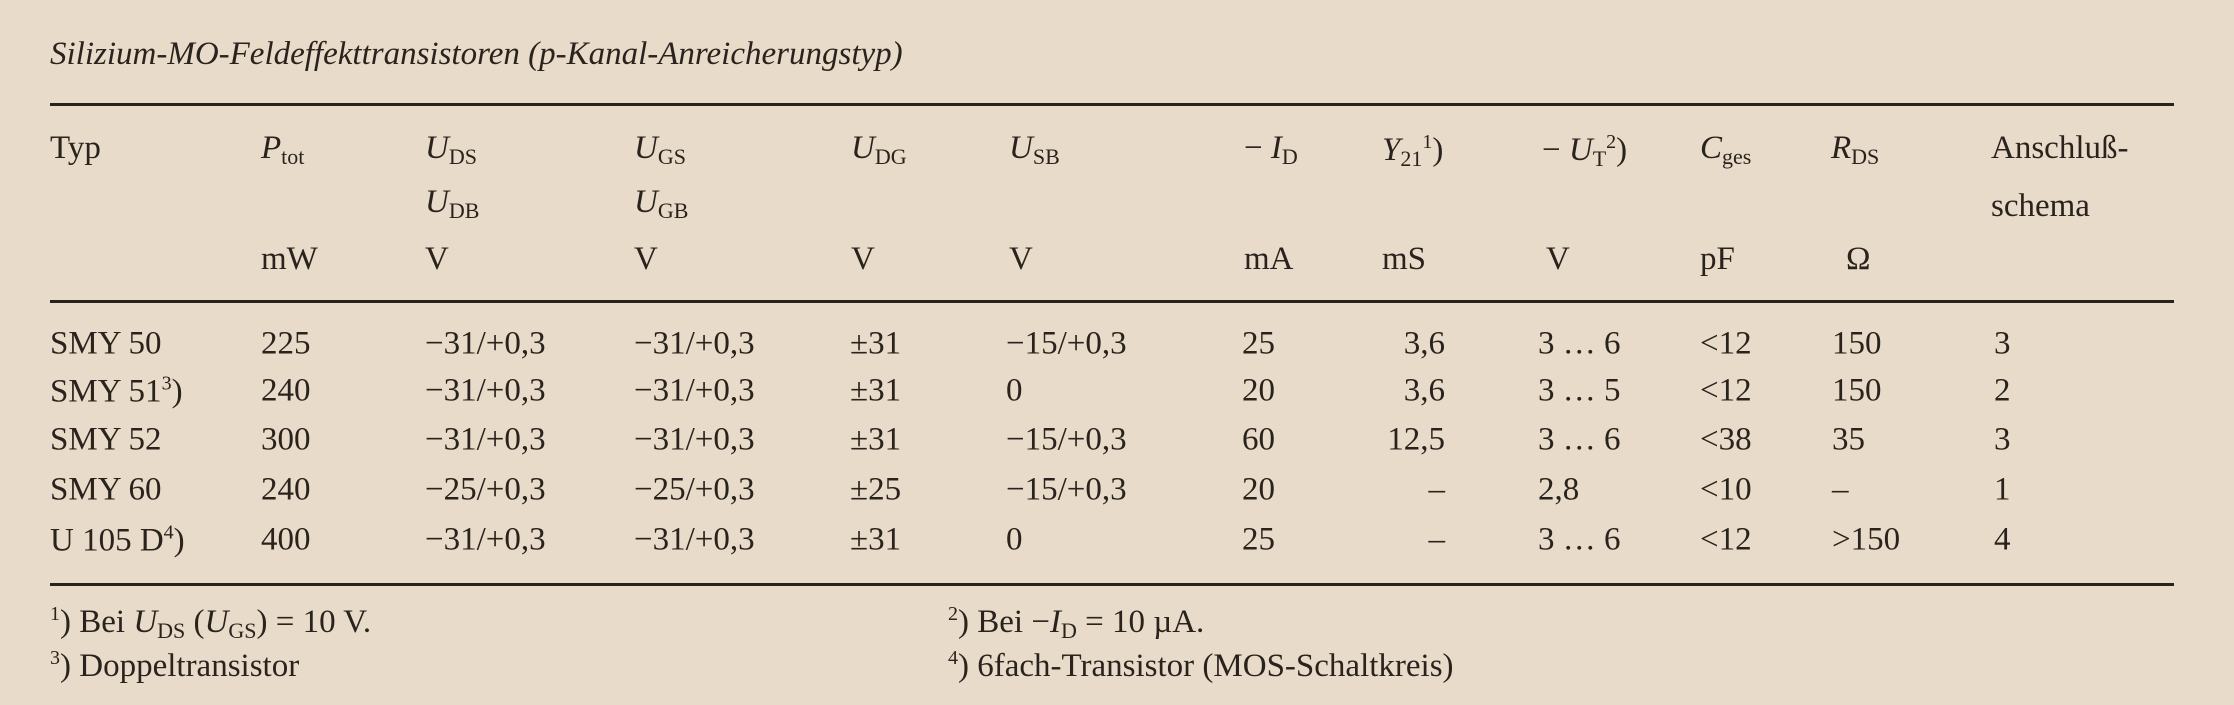 Image resolution: width=2234 pixels, height=705 pixels. I want to click on header-rds: RDS, so click(1855, 149).